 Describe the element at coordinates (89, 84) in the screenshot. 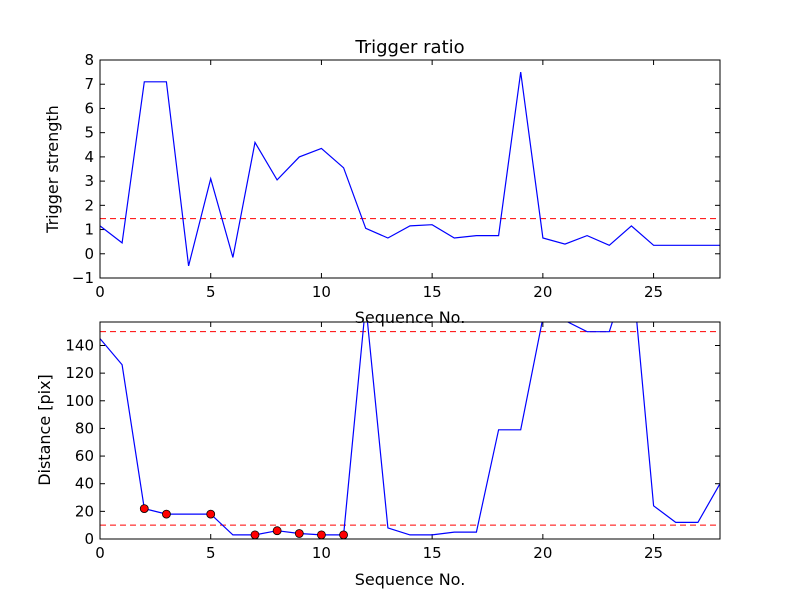

I see `y-tick-label: 7` at that location.